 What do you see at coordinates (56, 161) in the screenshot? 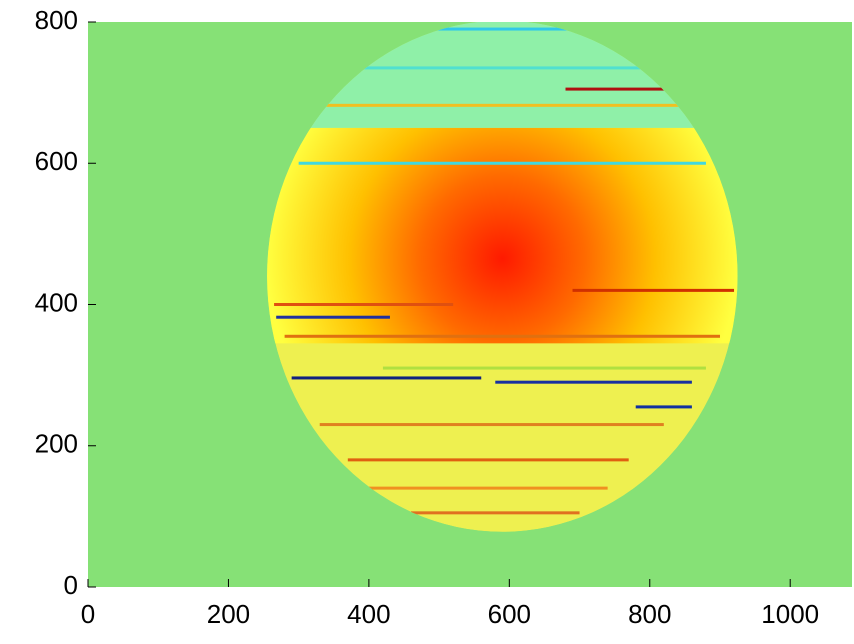
I see `y-tick-label: 600` at bounding box center [56, 161].